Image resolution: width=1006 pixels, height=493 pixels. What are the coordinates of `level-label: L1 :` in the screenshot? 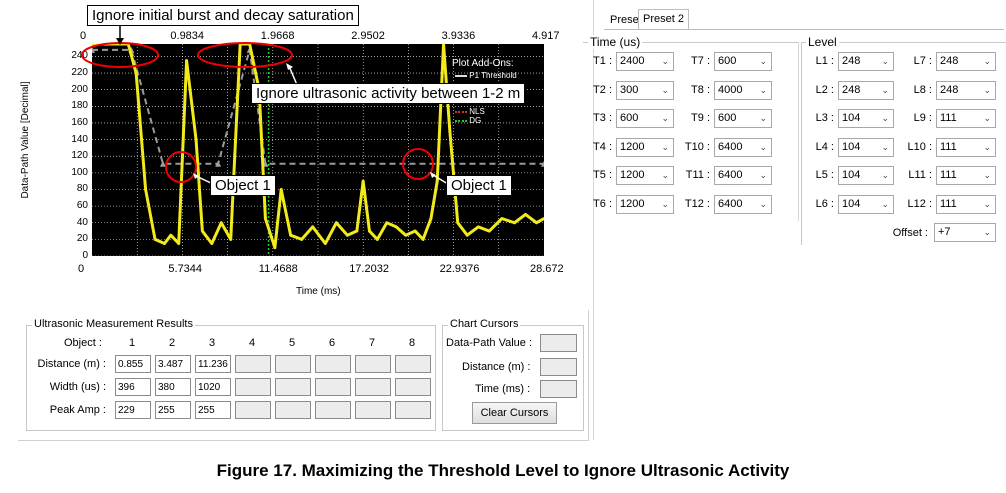 It's located at (824, 61).